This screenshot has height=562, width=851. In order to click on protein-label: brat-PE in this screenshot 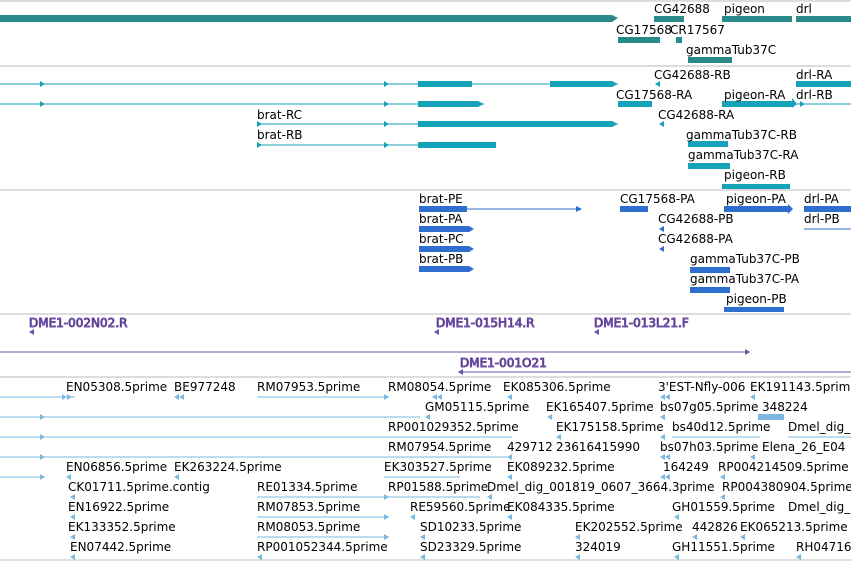, I will do `click(441, 199)`.